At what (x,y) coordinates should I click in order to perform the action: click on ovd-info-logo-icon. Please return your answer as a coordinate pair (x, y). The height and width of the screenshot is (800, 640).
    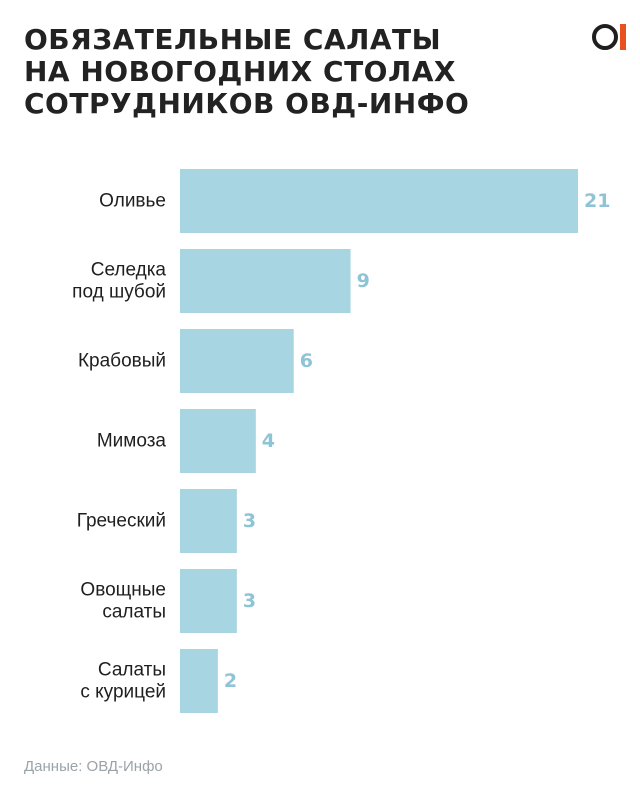
    Looking at the image, I should click on (612, 38).